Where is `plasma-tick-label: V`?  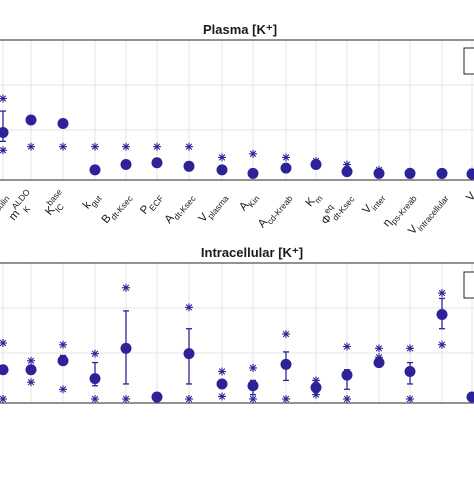 plasma-tick-label: V is located at coordinates (469, 197).